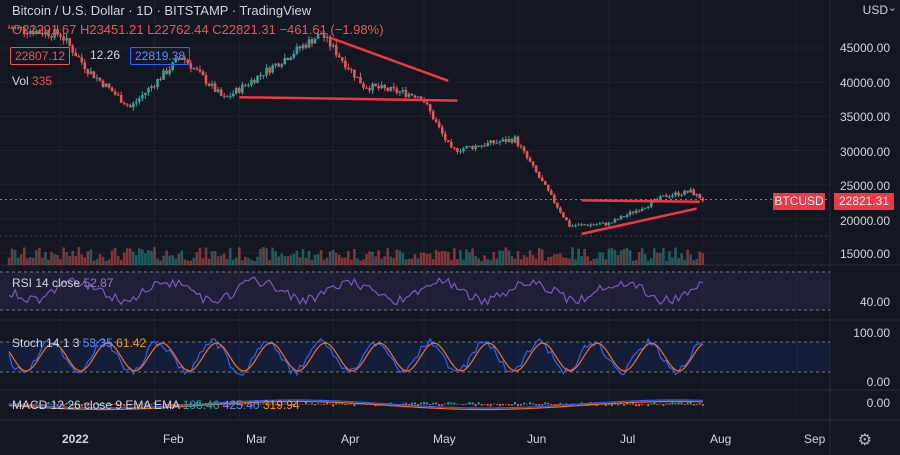 This screenshot has height=455, width=900. Describe the element at coordinates (875, 10) in the screenshot. I see `currency-selector: USD` at that location.